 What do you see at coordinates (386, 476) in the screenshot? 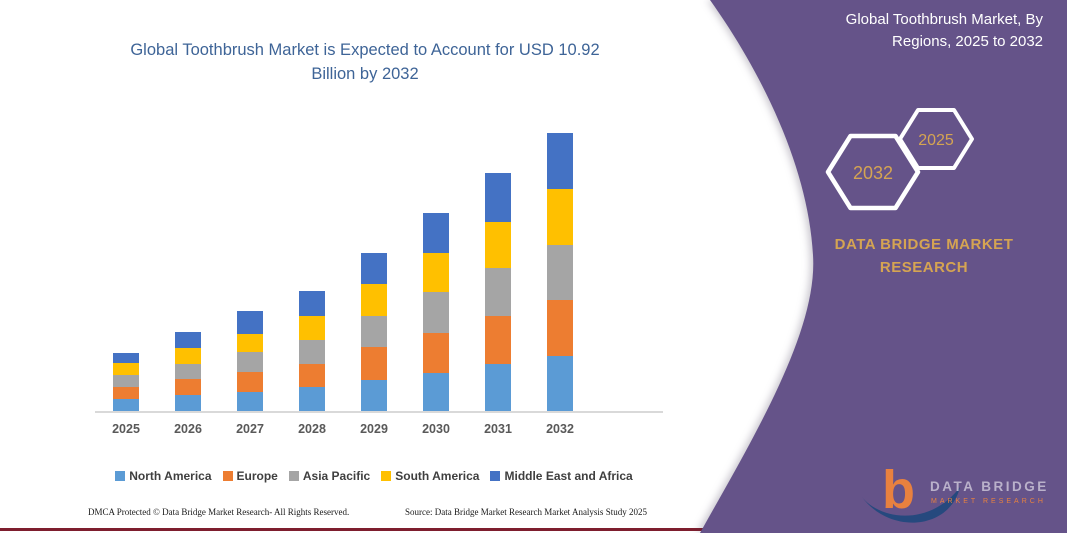
I see `legend-swatch-south-america` at bounding box center [386, 476].